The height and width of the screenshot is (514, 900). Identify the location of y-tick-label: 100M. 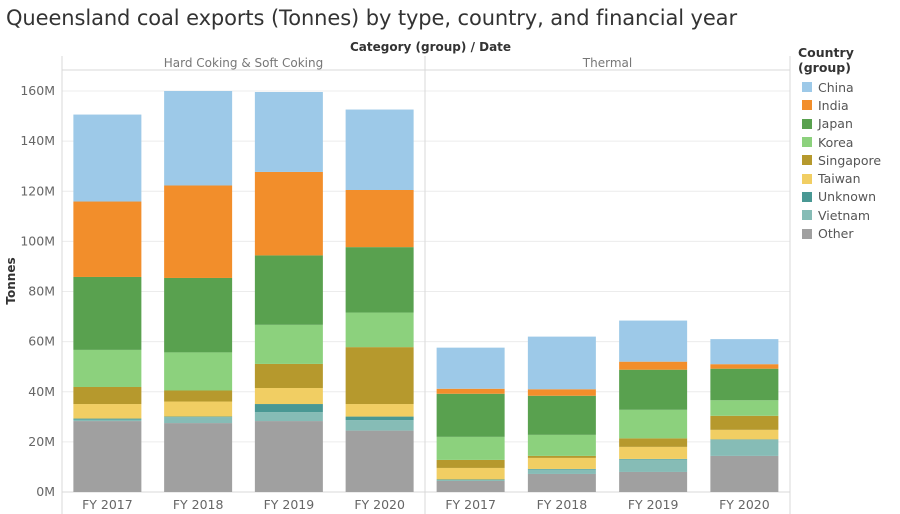
(37, 240).